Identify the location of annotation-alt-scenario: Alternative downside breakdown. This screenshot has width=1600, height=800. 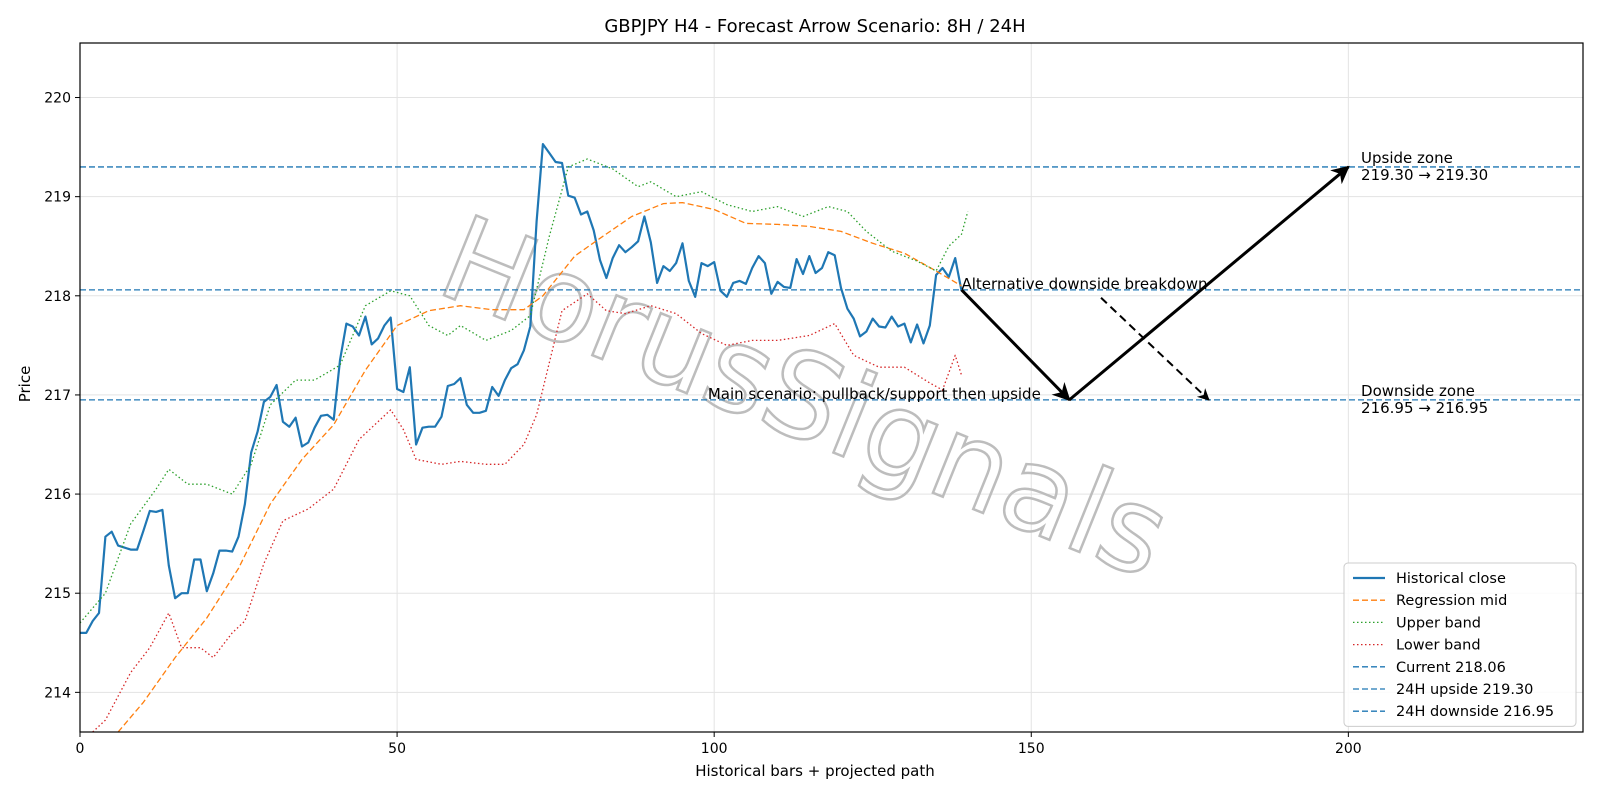
(1085, 284).